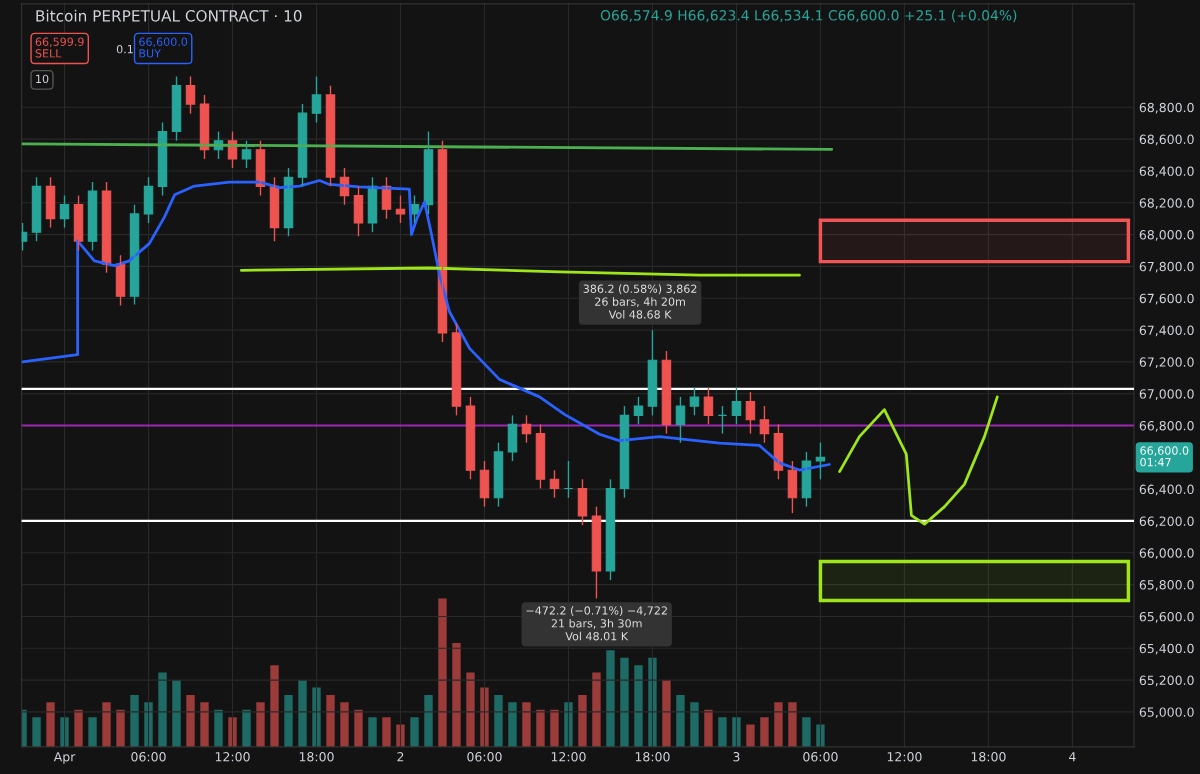  I want to click on text: 66,600.0 01:47, so click(1164, 456).